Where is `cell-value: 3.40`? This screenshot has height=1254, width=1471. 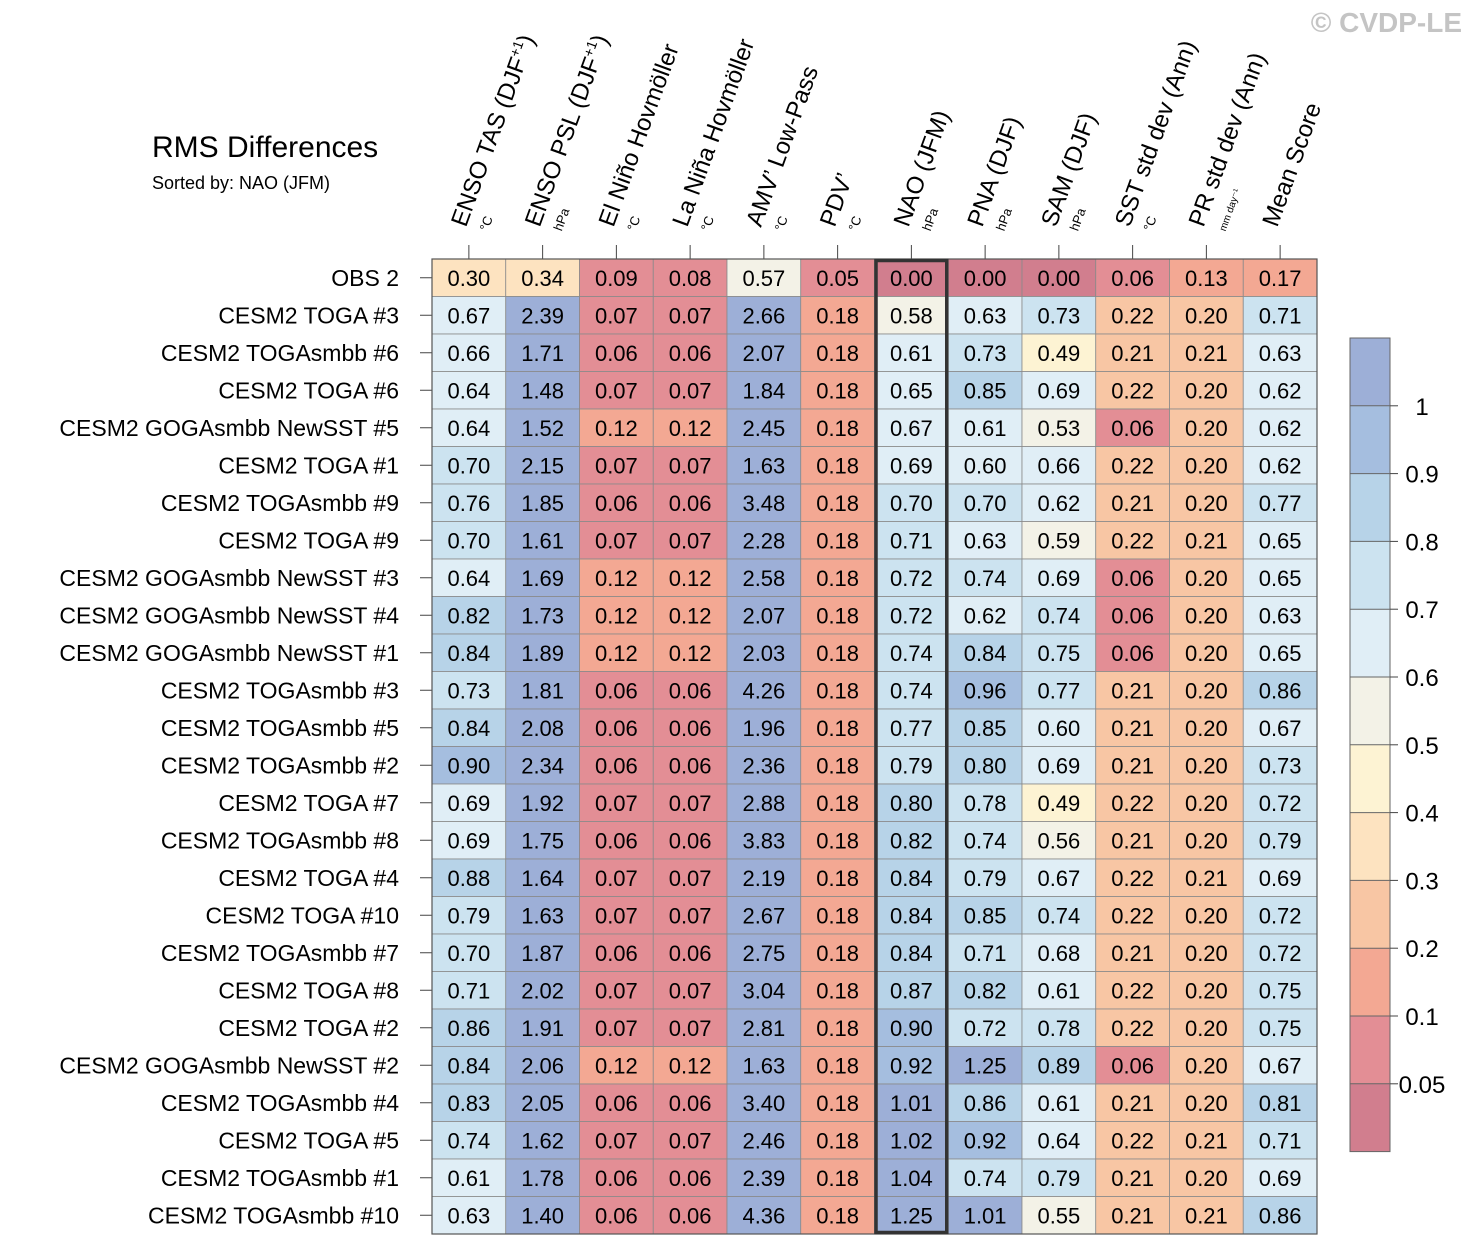 cell-value: 3.40 is located at coordinates (763, 1103).